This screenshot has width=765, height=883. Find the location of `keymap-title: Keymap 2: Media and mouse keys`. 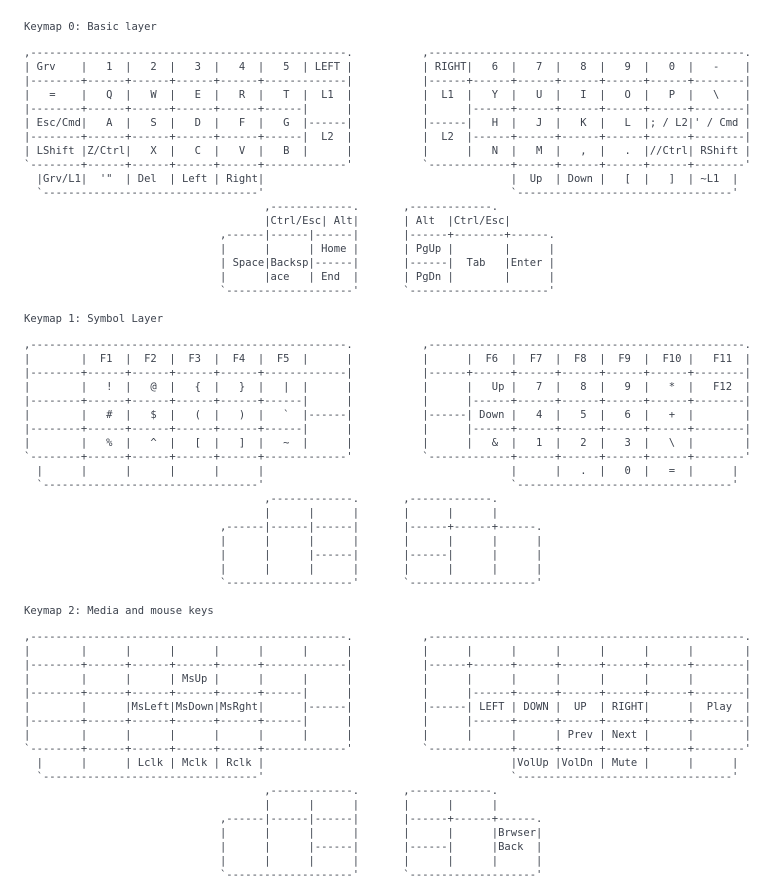

keymap-title: Keymap 2: Media and mouse keys is located at coordinates (119, 611).